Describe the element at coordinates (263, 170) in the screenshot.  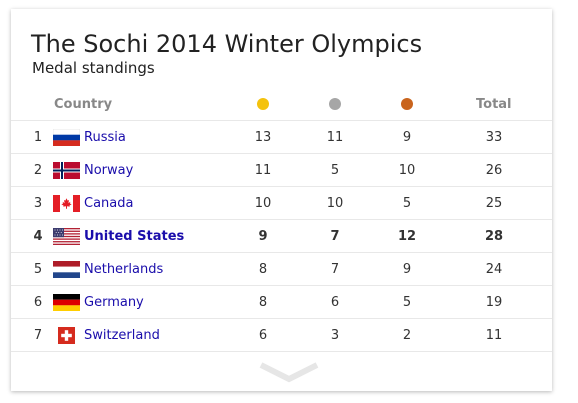
I see `gold-count: 11` at that location.